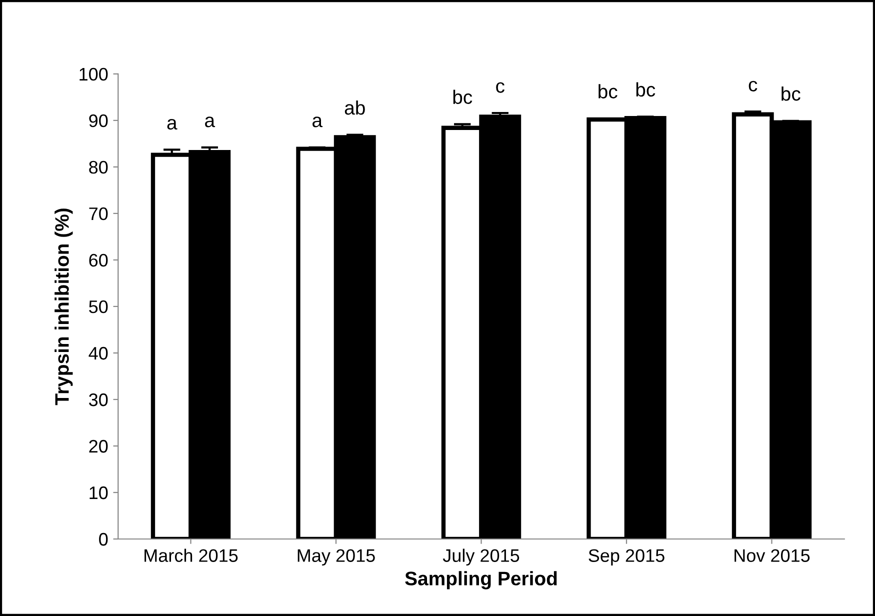 The width and height of the screenshot is (875, 616). I want to click on y-tick-label: 70, so click(98, 213).